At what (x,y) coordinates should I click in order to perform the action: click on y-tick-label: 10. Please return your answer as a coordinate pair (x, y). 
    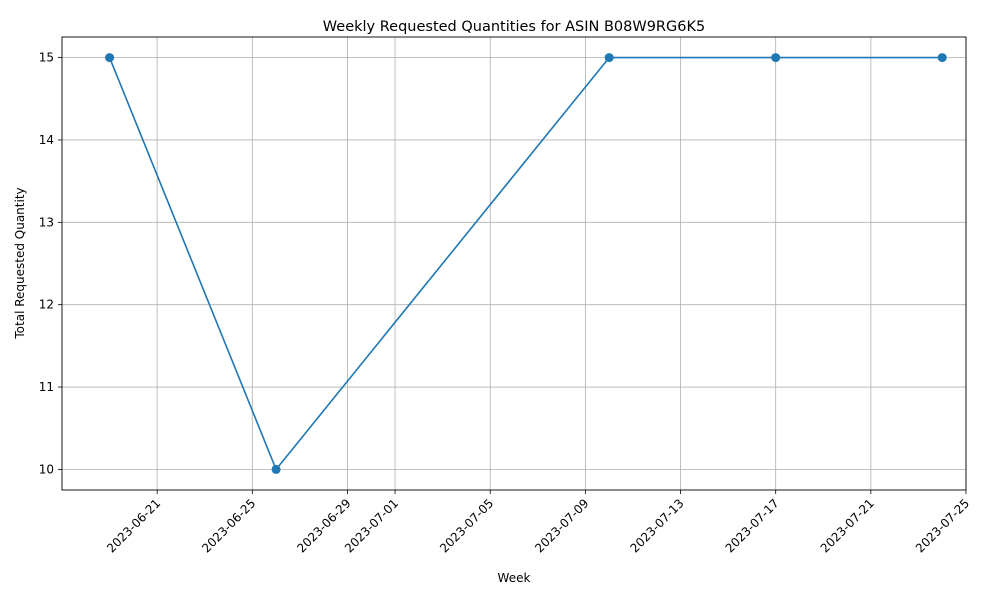
    Looking at the image, I should click on (46, 469).